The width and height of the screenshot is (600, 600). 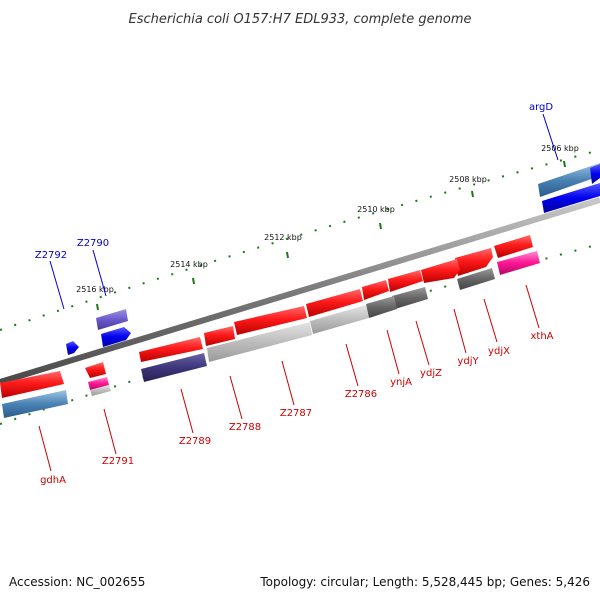 I want to click on feature-Z2790, so click(x=112, y=319).